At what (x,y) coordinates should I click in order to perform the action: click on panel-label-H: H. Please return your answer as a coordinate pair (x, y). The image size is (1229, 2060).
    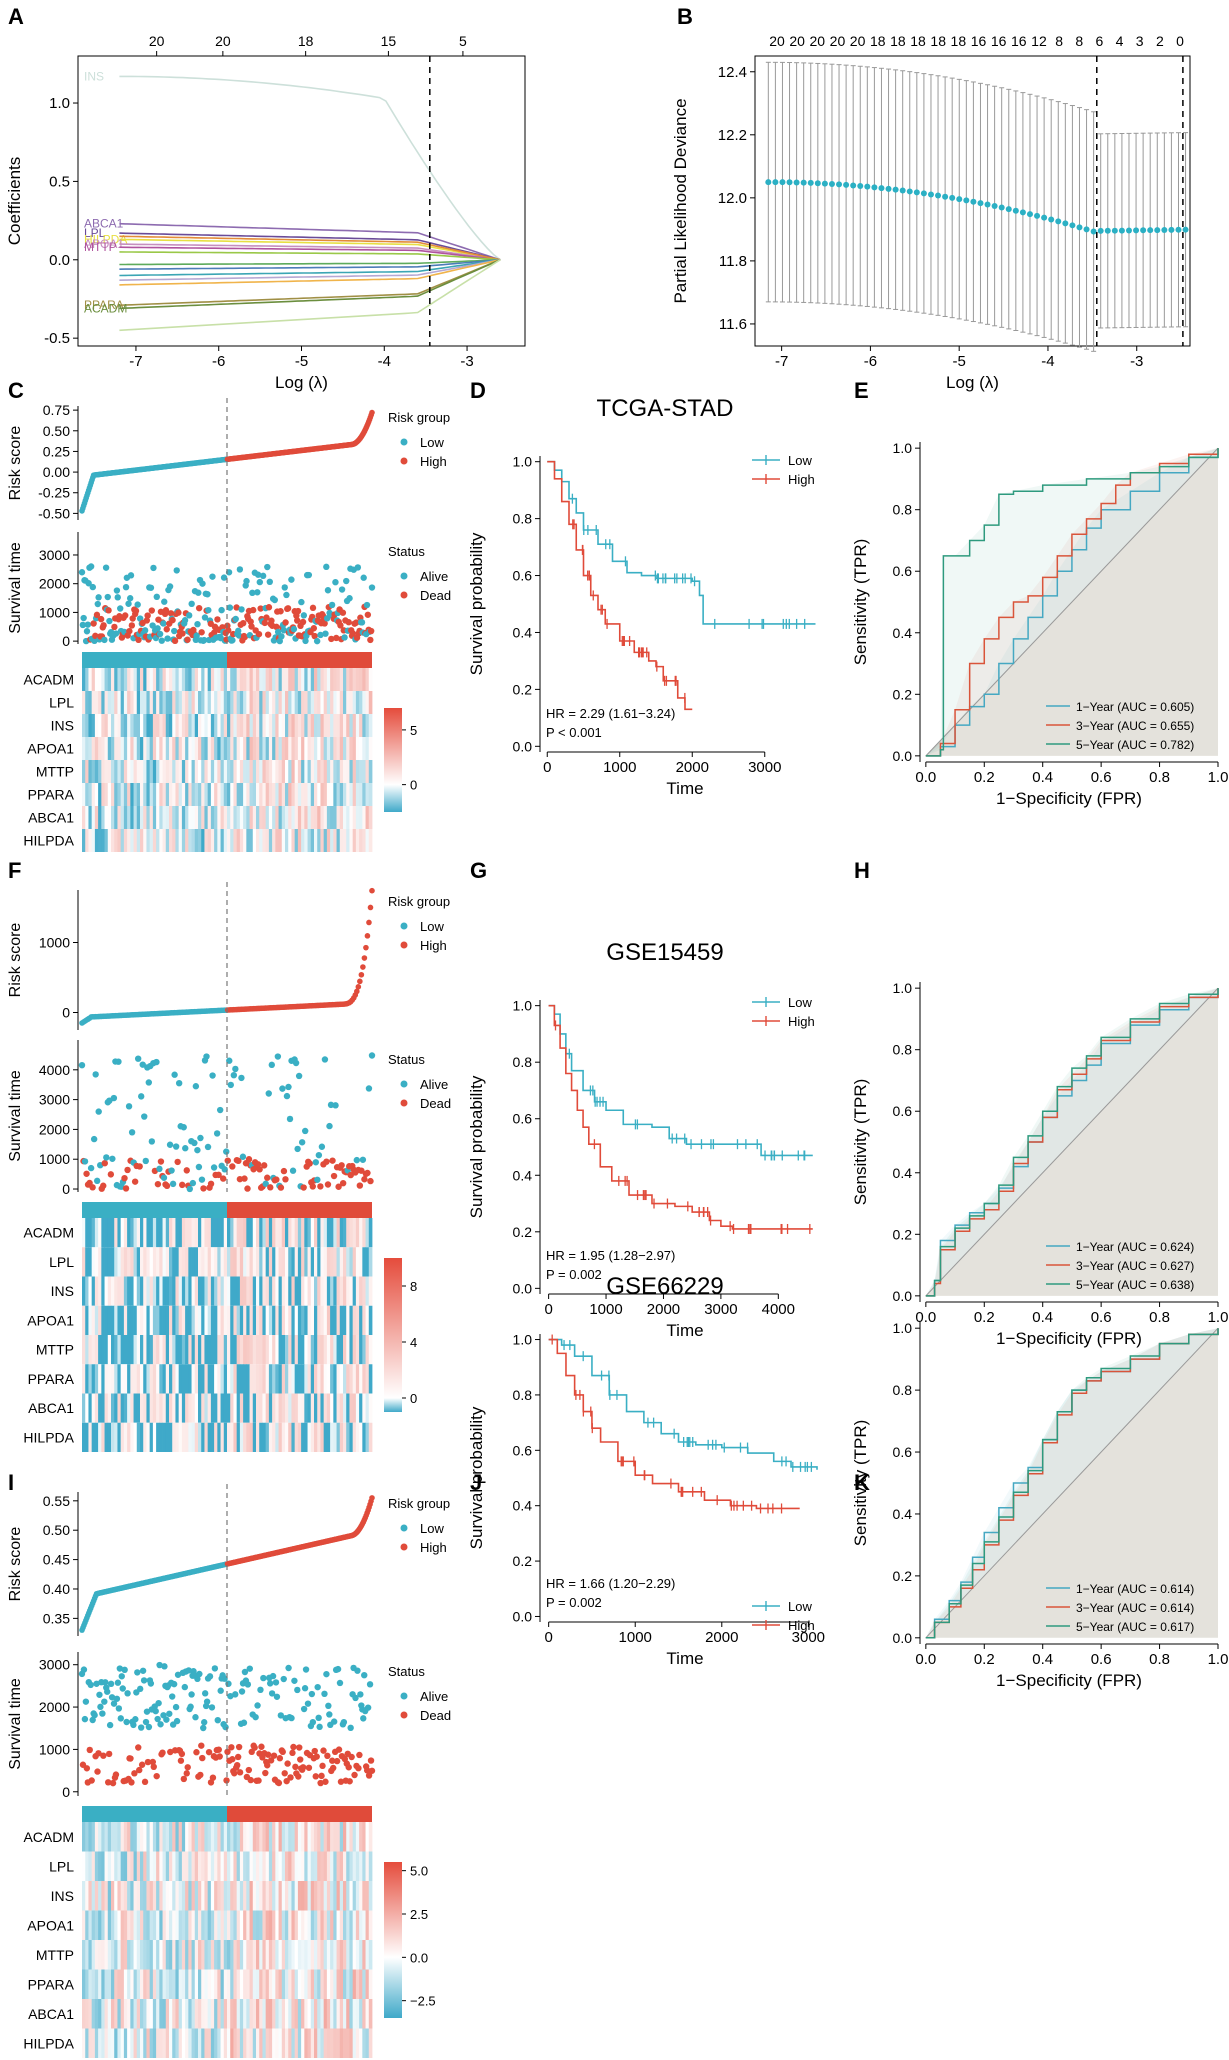
    Looking at the image, I should click on (862, 870).